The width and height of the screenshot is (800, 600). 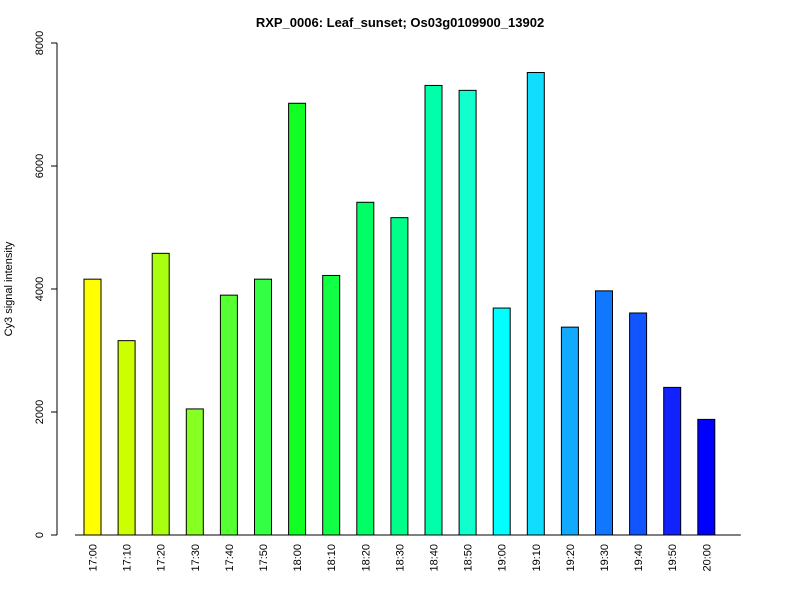 What do you see at coordinates (435, 558) in the screenshot?
I see `x-tick-label: 18:40` at bounding box center [435, 558].